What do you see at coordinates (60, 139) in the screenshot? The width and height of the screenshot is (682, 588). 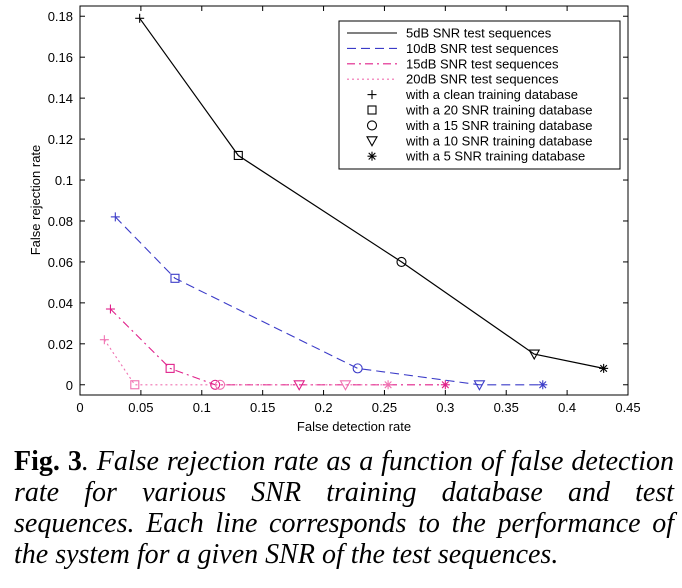 I see `y-tick-label: 0.12` at bounding box center [60, 139].